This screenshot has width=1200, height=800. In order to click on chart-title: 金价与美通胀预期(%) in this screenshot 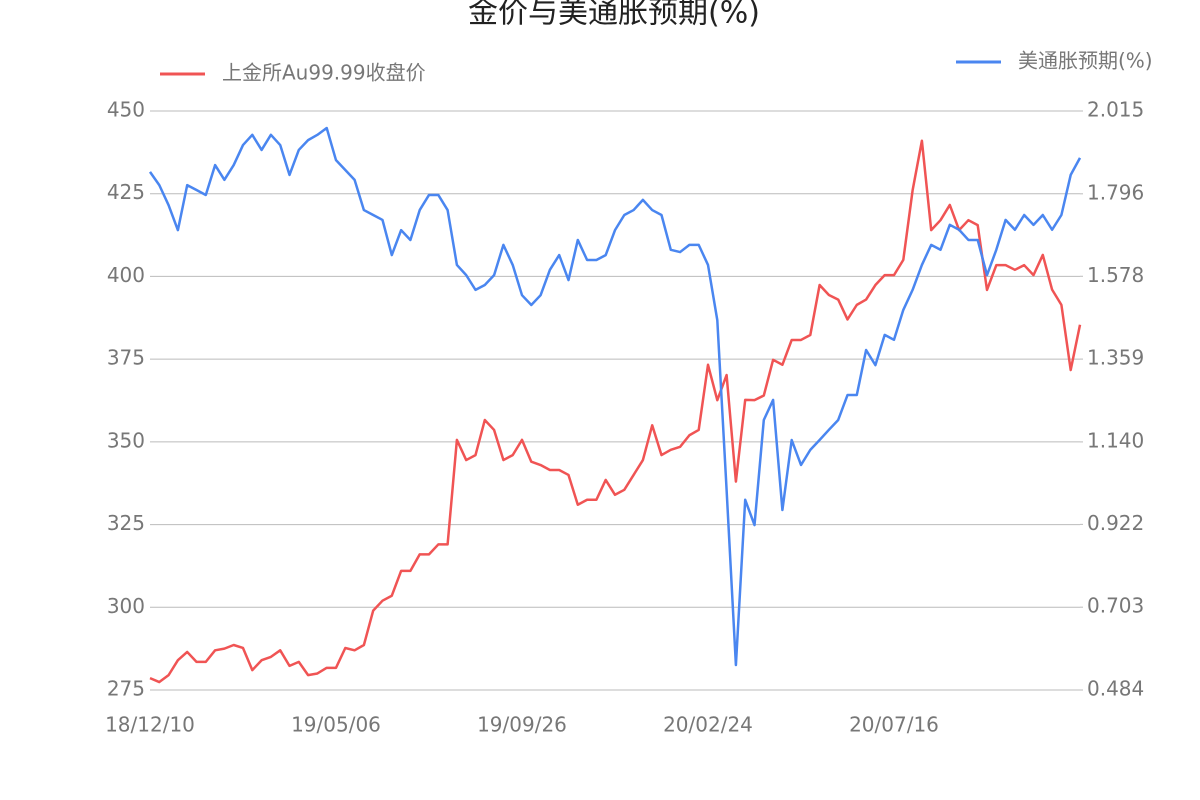, I will do `click(614, 15)`.